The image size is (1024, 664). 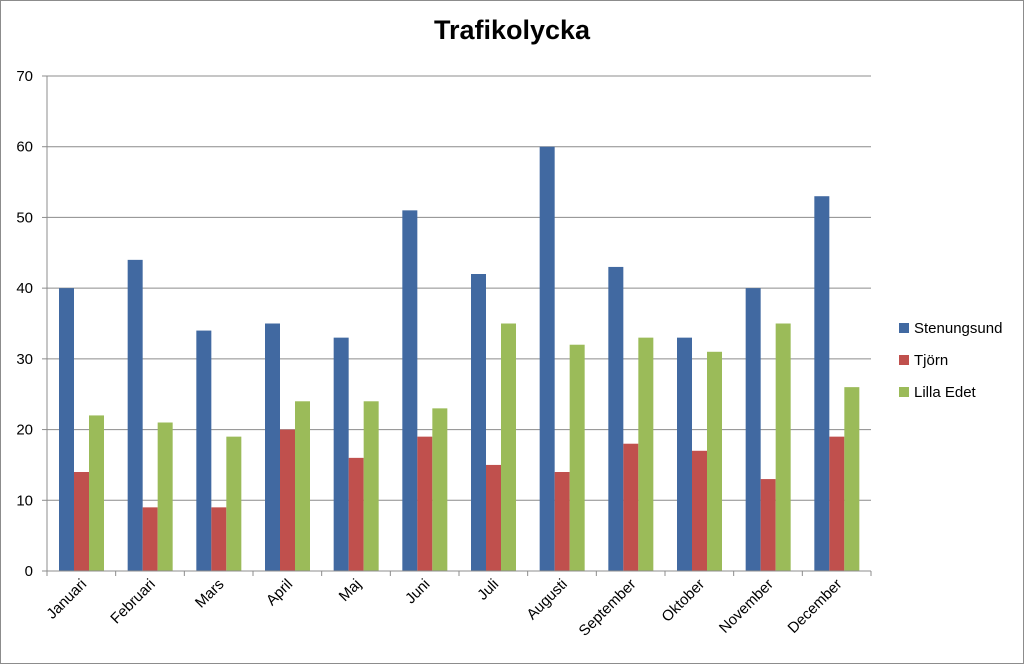 I want to click on x-category-label: Maj, so click(x=350, y=590).